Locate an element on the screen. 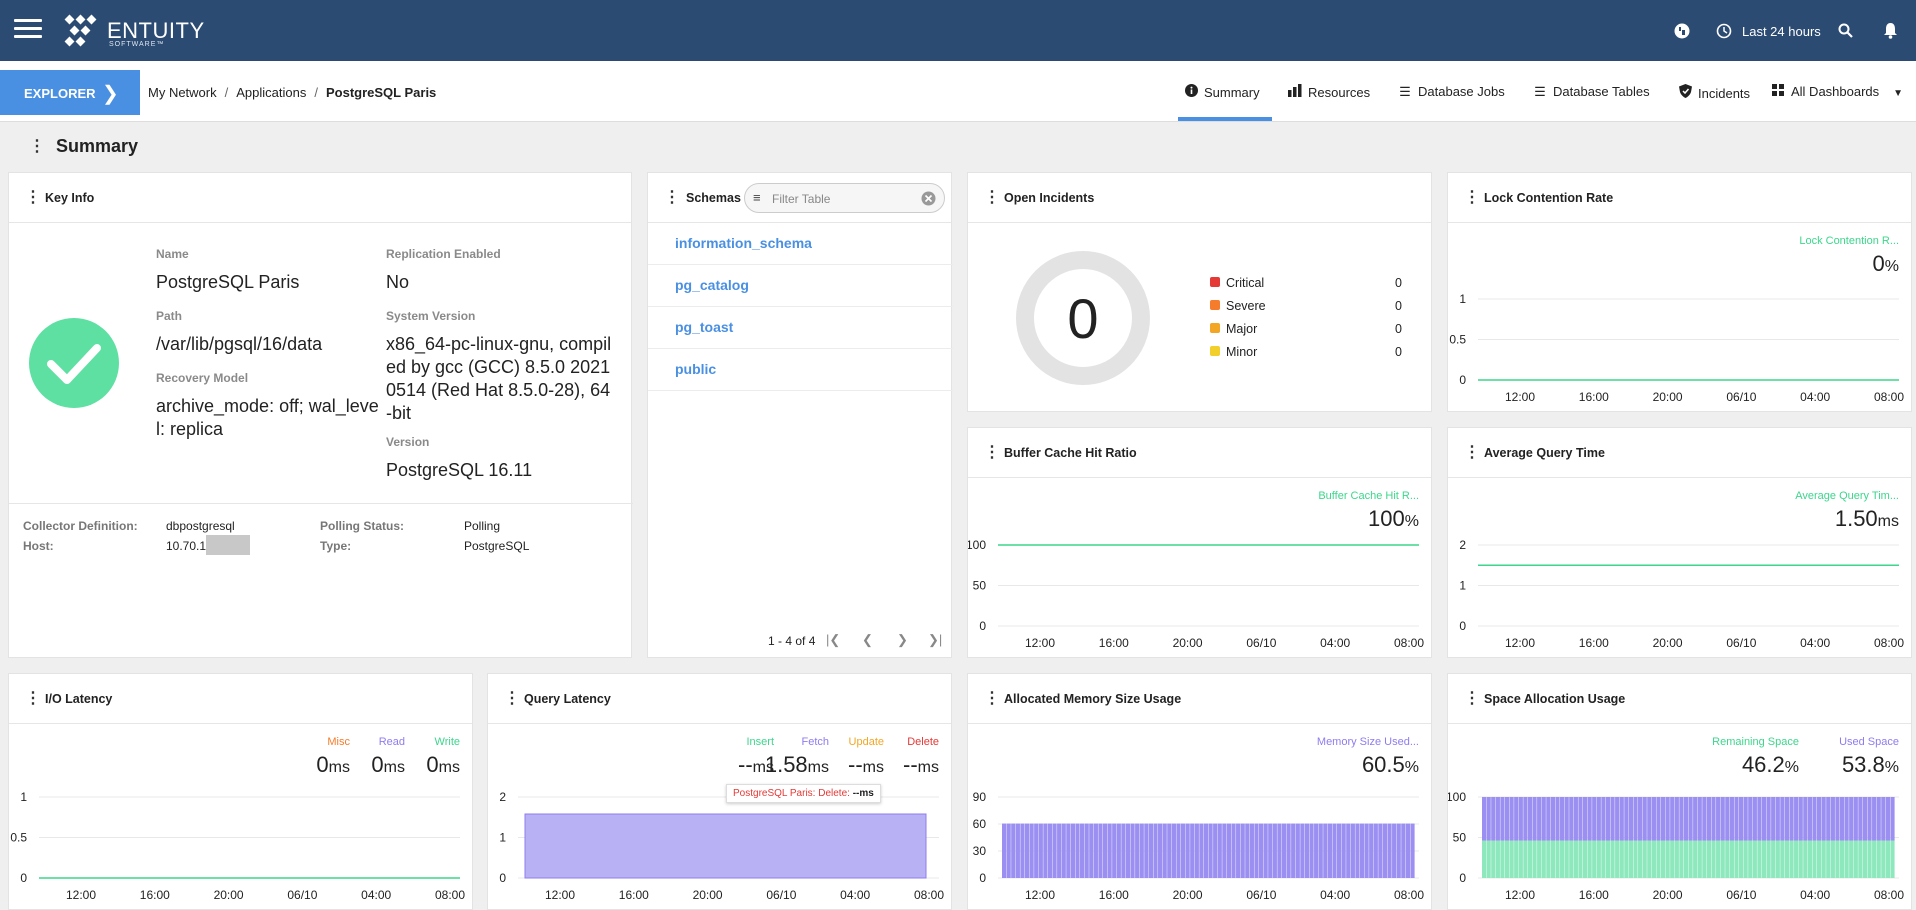 This screenshot has width=1916, height=910. name-value: PostgreSQL Paris is located at coordinates (228, 282).